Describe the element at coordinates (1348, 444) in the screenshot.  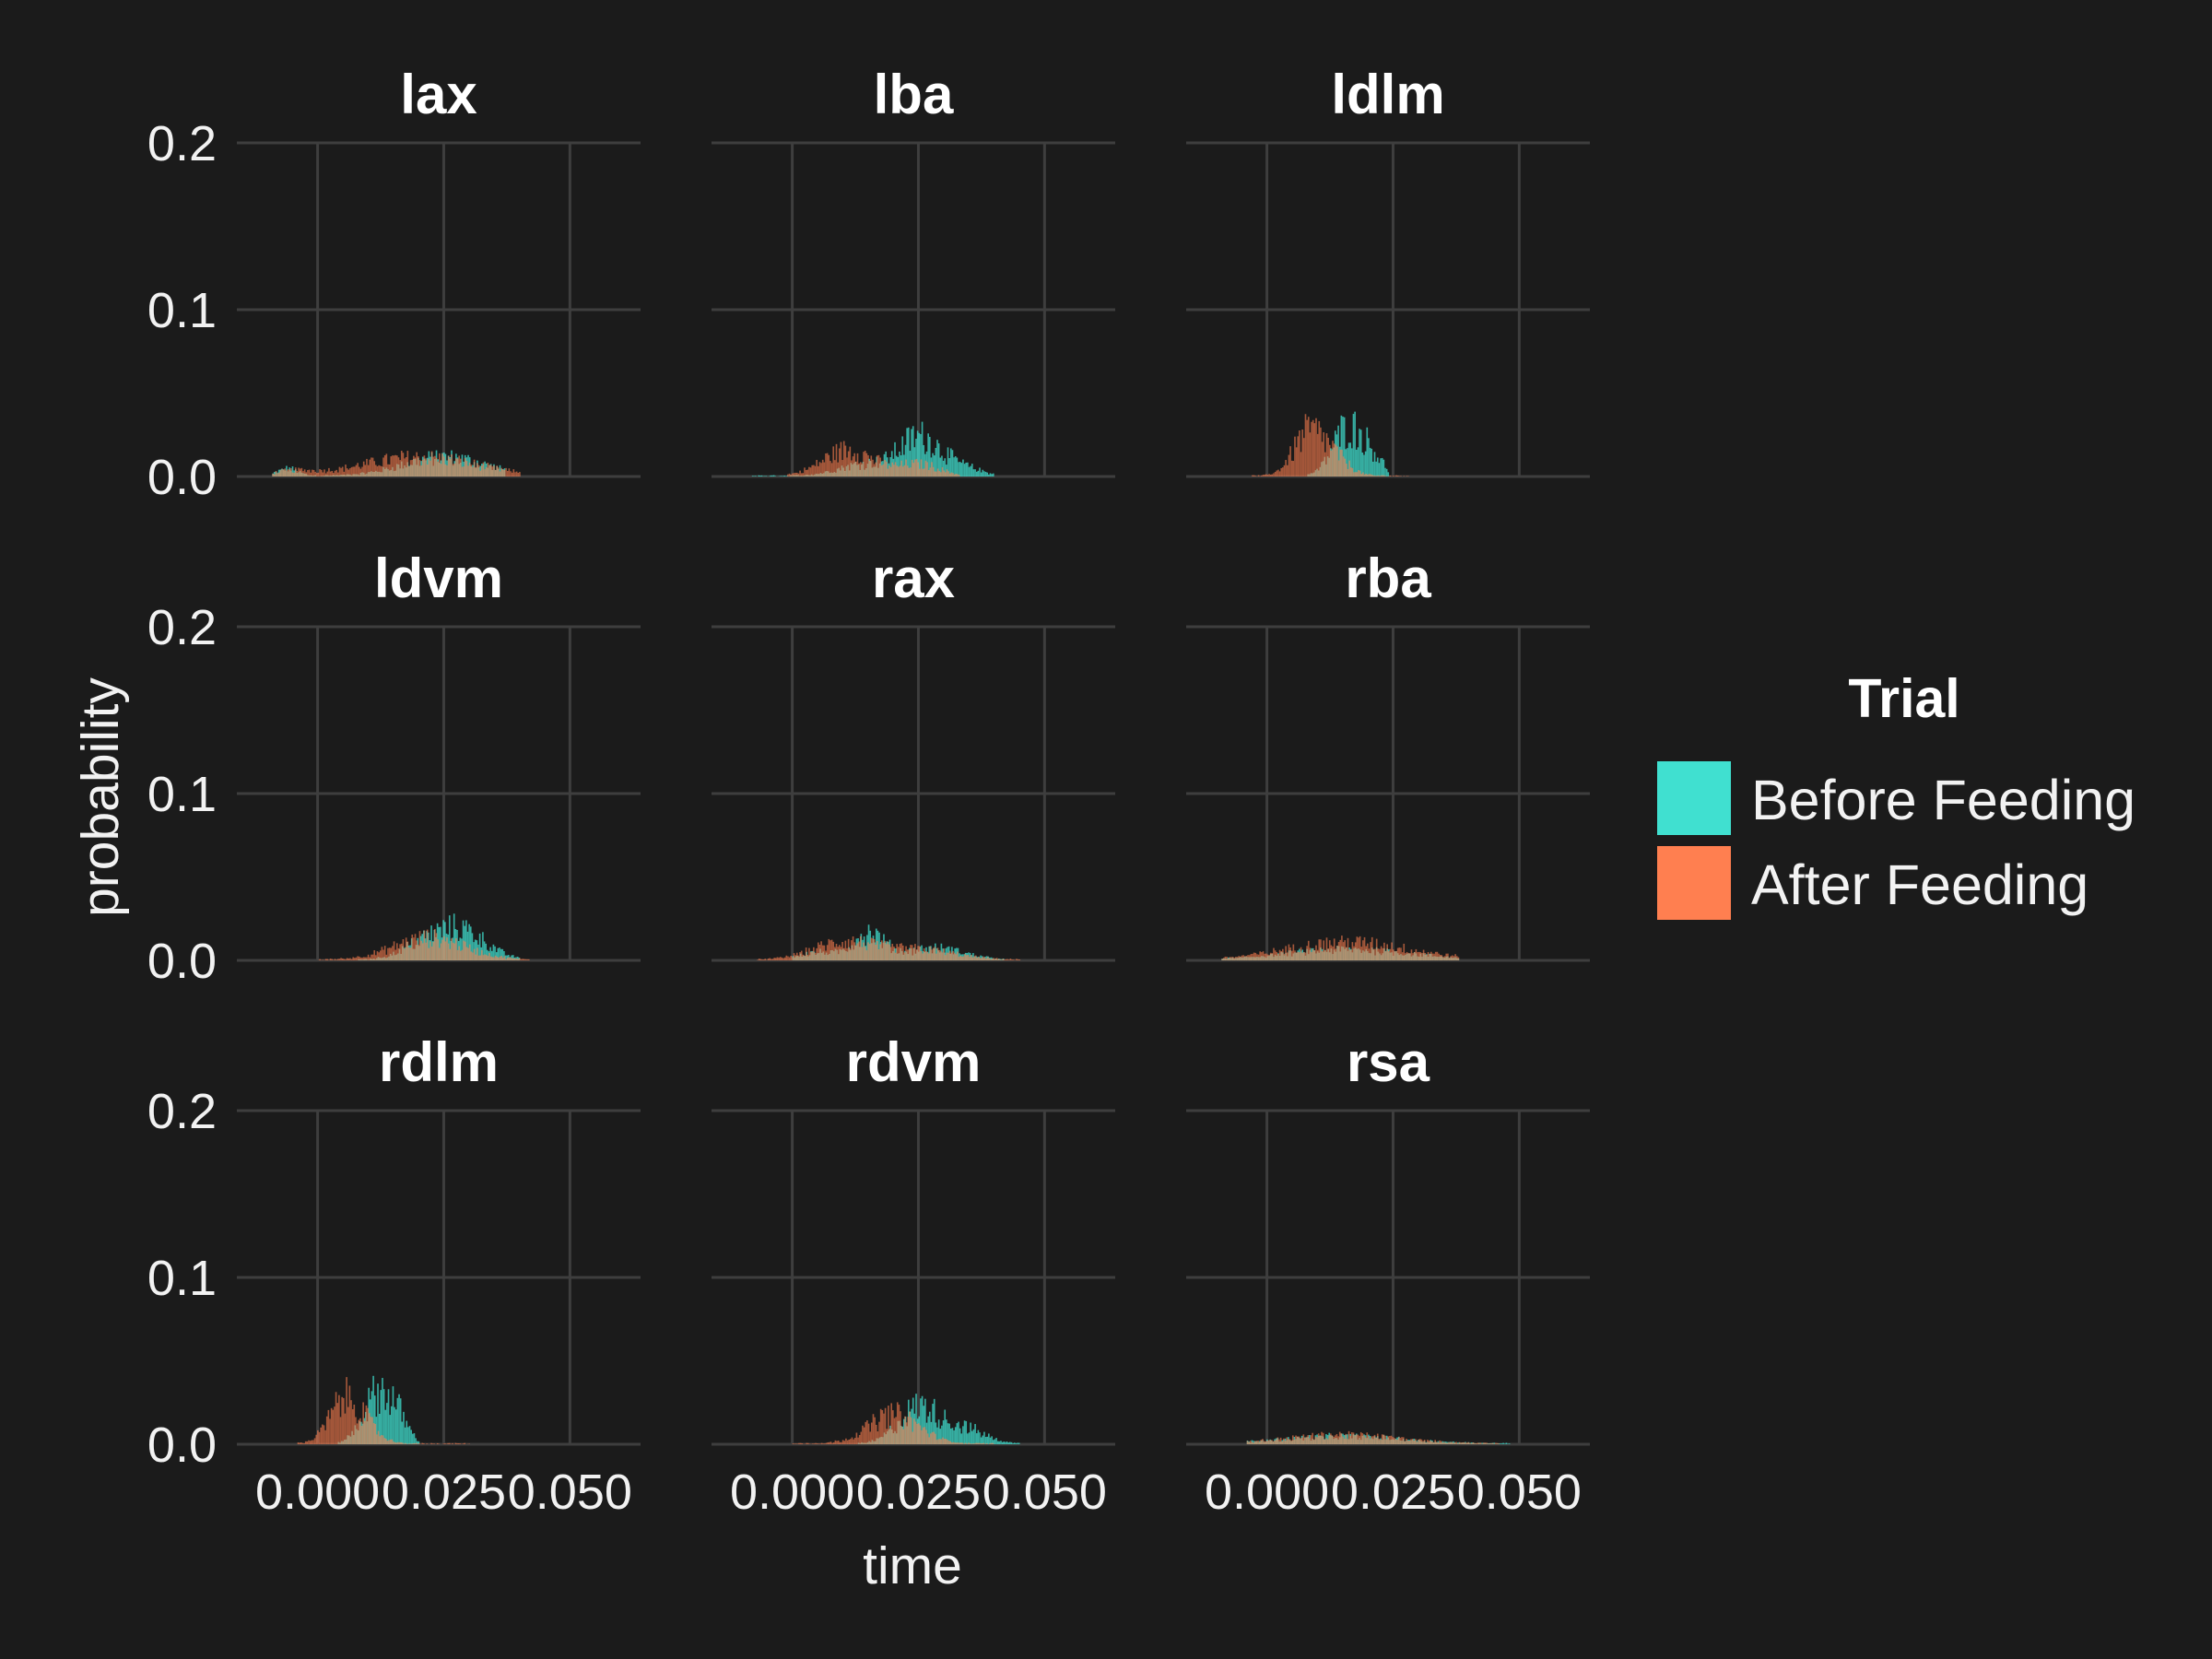
I see `series-before-feeding` at that location.